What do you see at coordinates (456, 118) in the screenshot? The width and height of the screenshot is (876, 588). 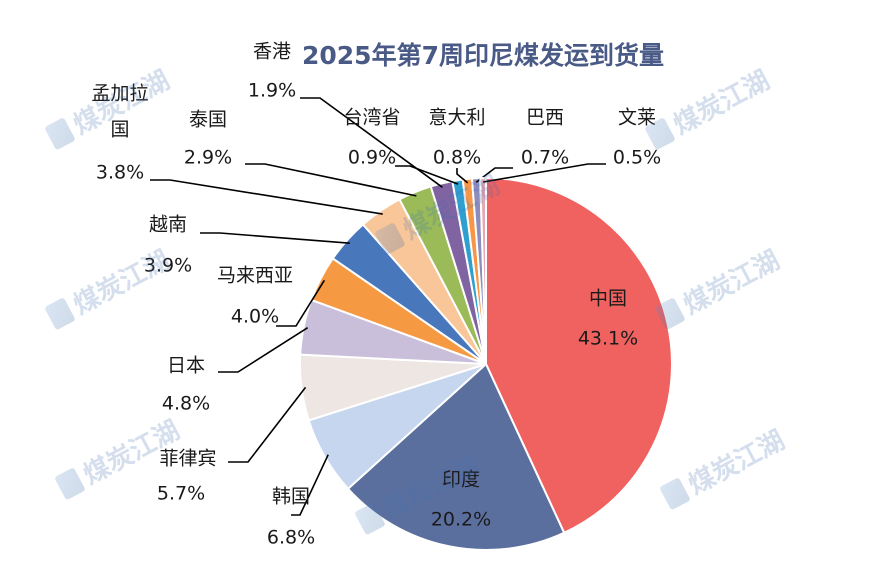 I see `slice-name-label: 意大利` at bounding box center [456, 118].